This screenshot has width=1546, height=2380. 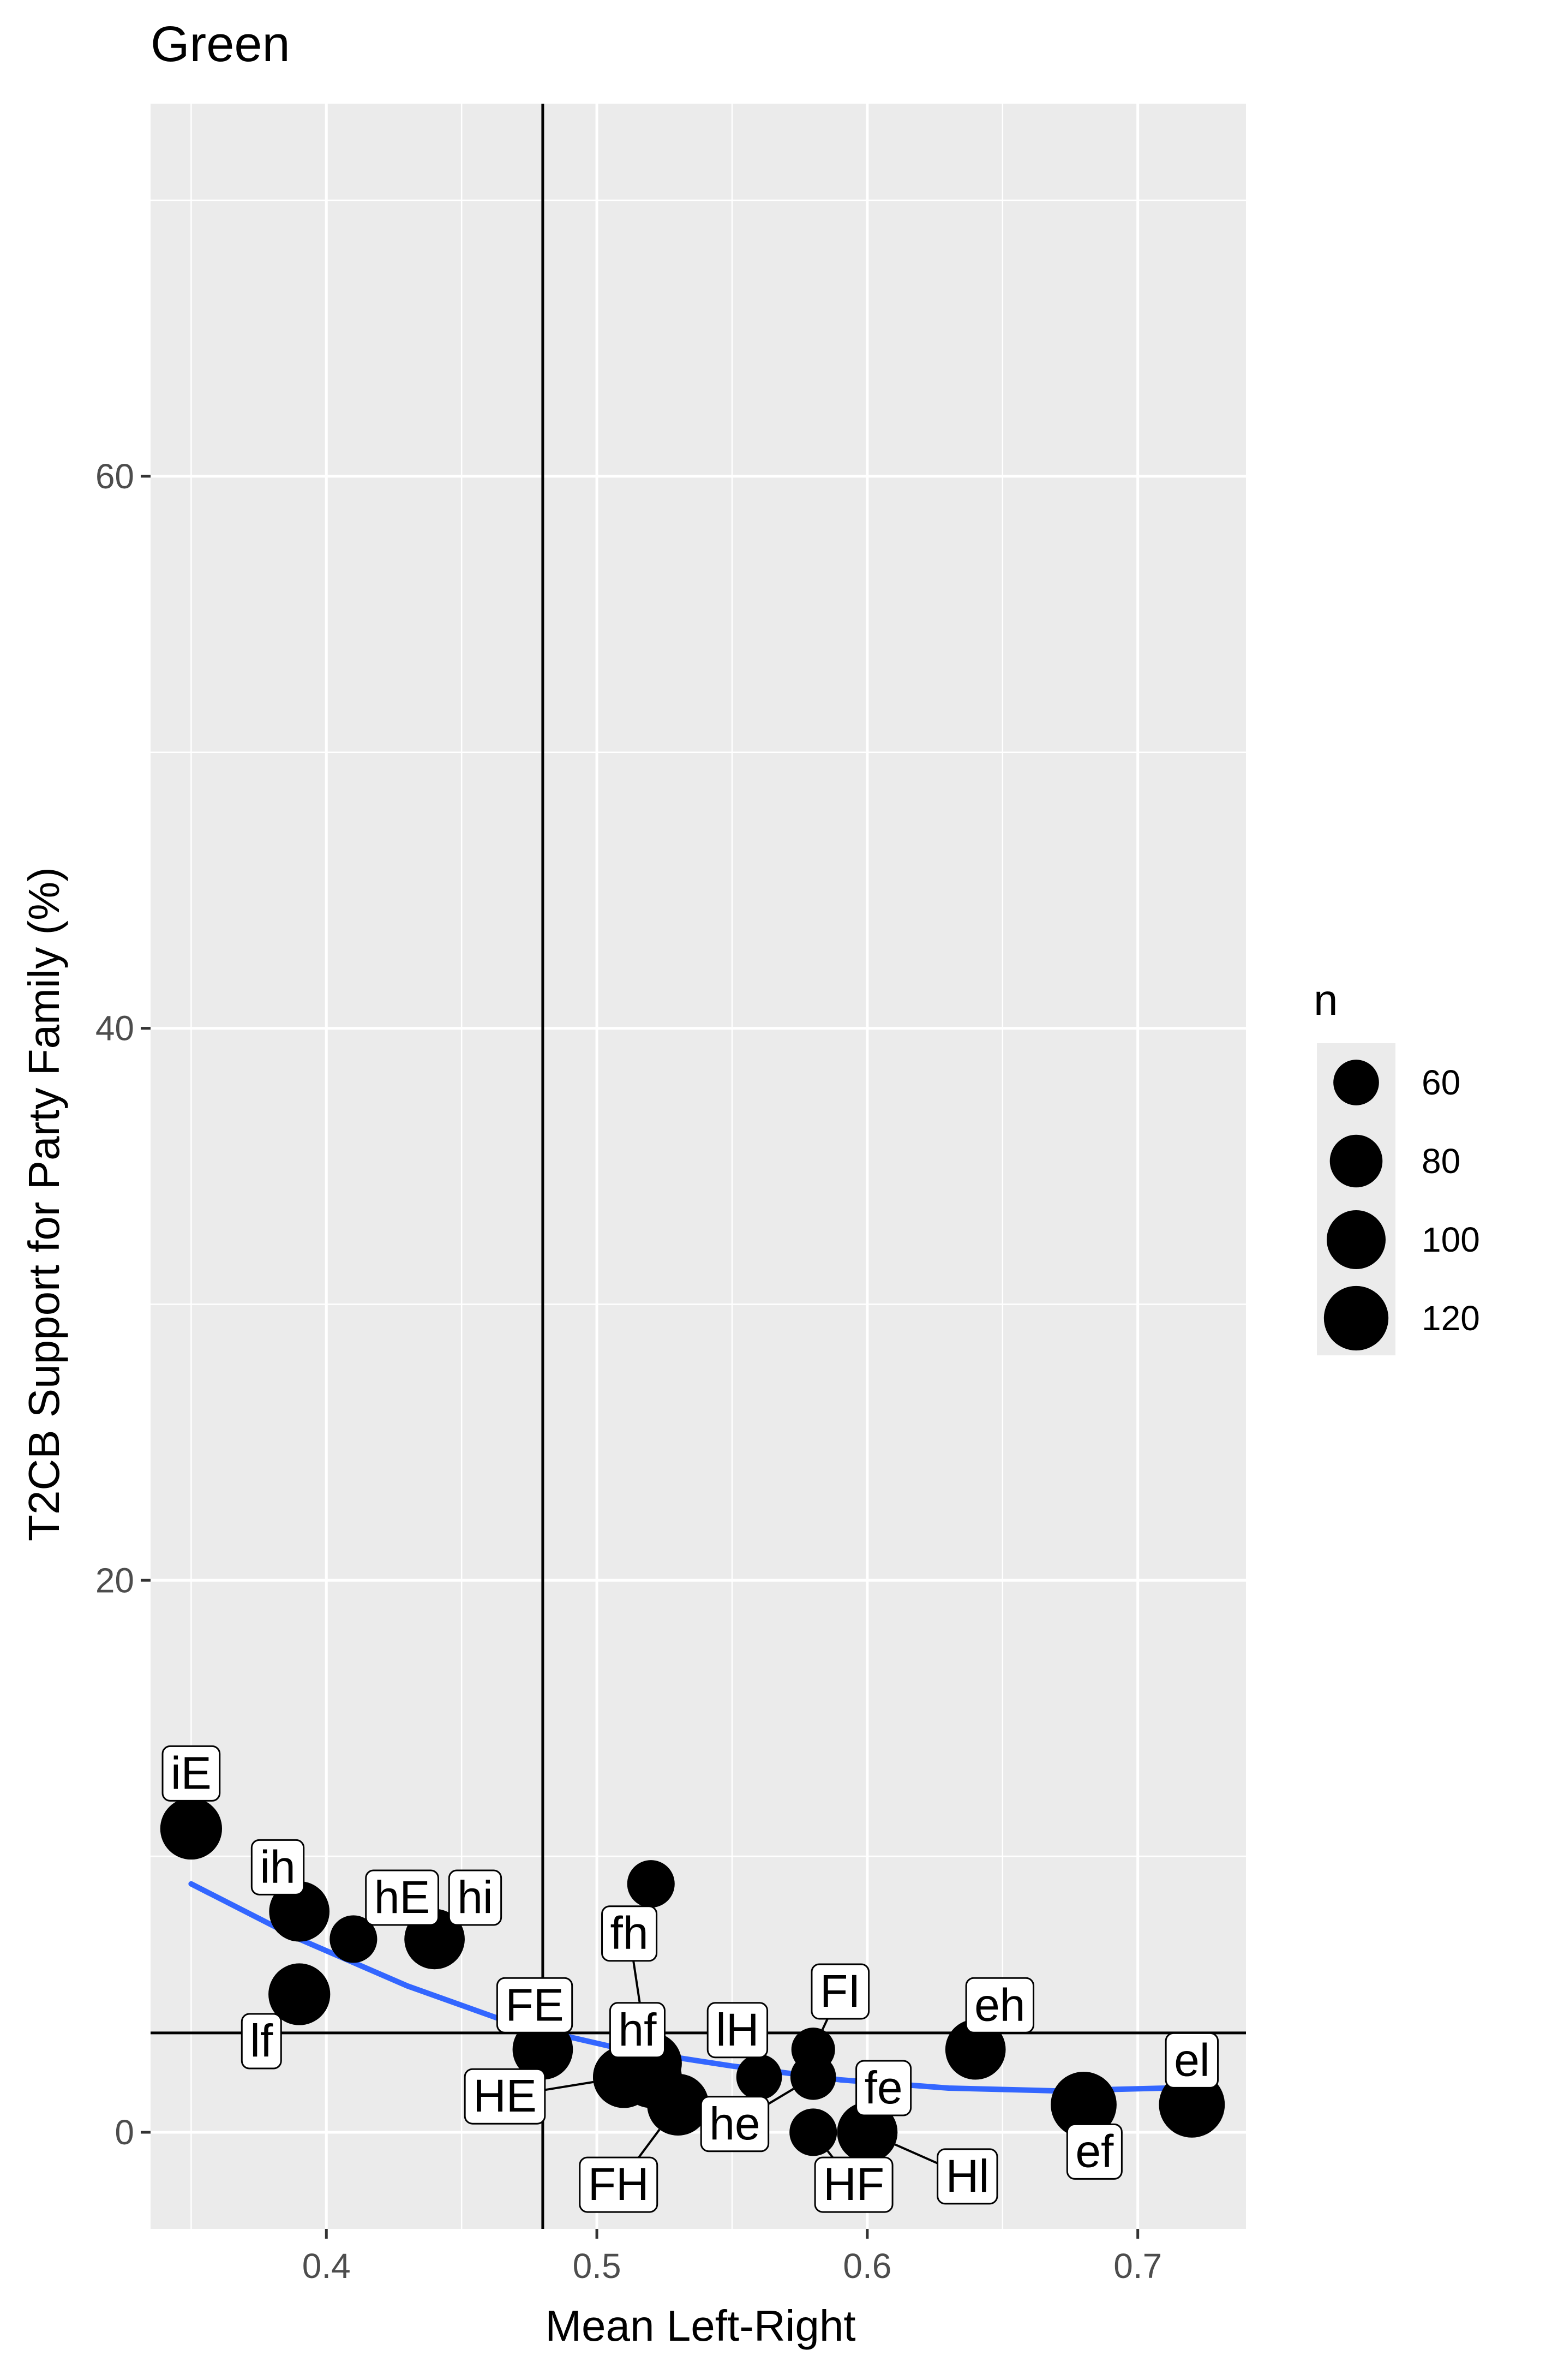 I want to click on point-label-text: eh, so click(x=999, y=2004).